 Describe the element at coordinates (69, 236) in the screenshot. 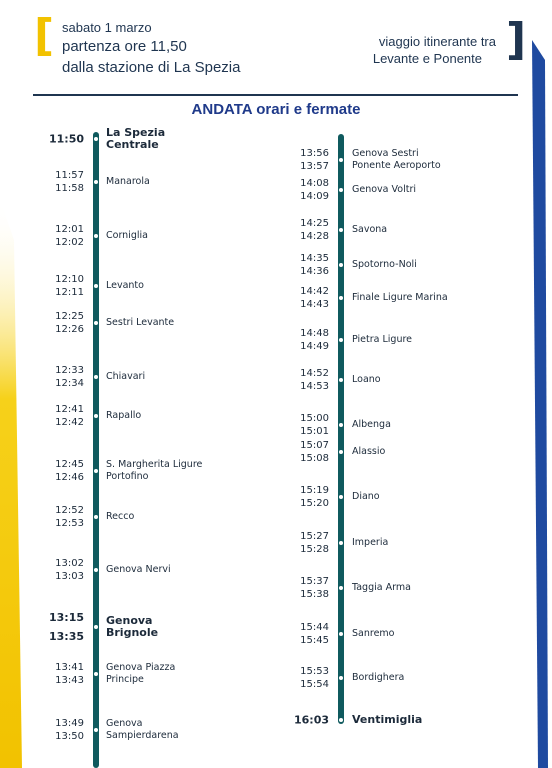

I see `stop-times: 12:01 12:02` at that location.